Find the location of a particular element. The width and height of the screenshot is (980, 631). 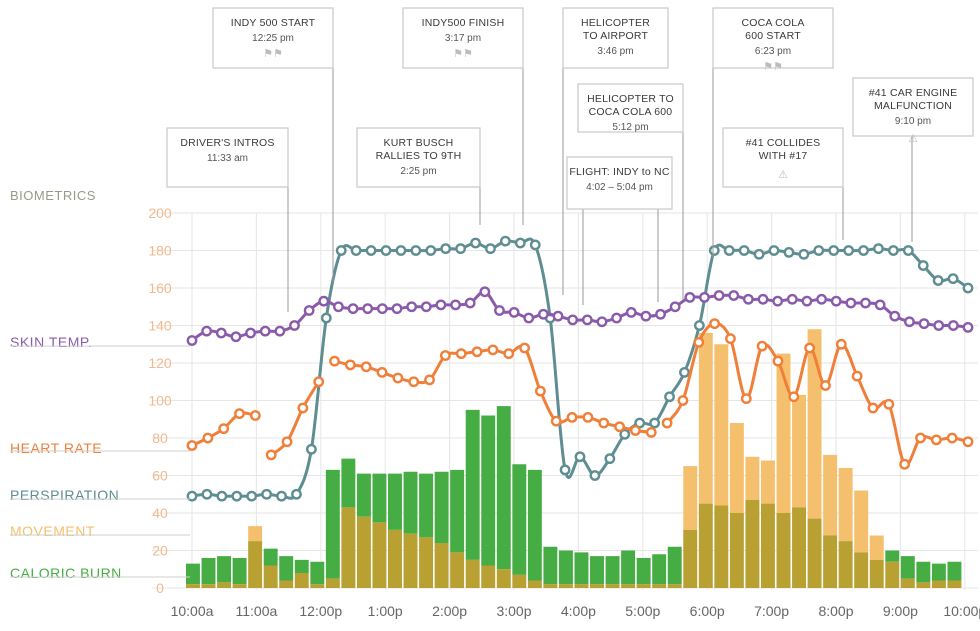

skin-temp-label: SKIN TEMP. is located at coordinates (51, 342).